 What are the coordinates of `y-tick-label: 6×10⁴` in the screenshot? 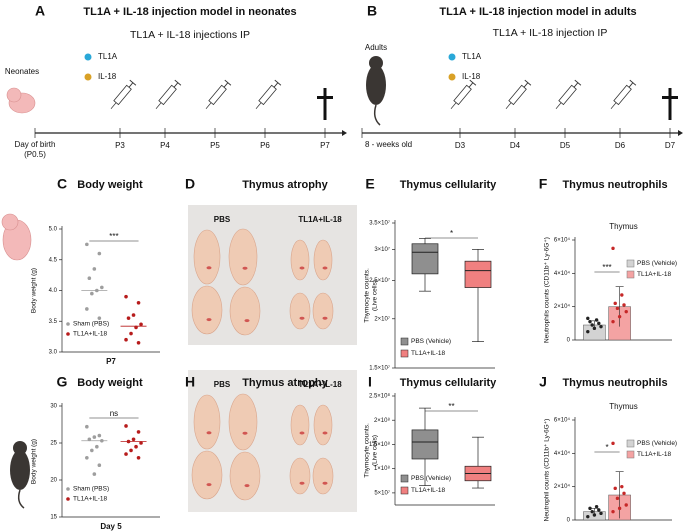 It's located at (562, 420).